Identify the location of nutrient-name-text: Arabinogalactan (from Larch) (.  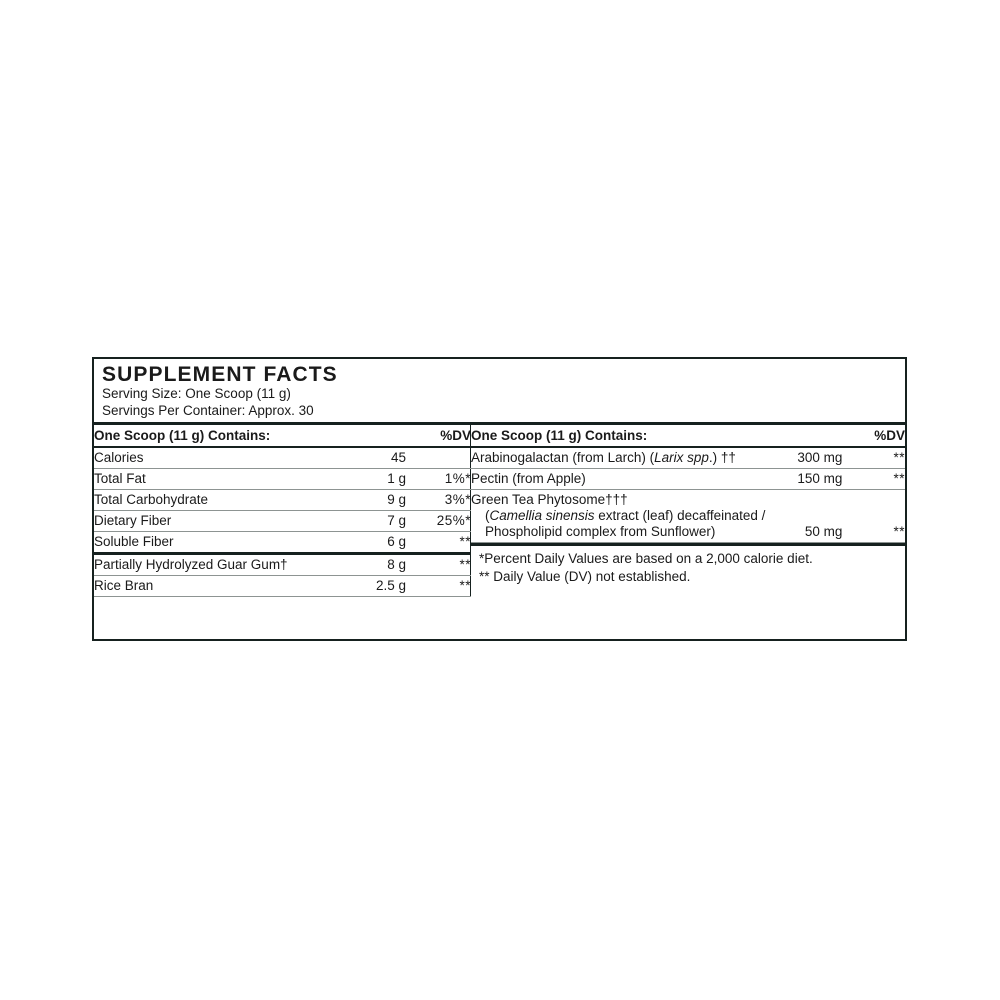
(563, 457).